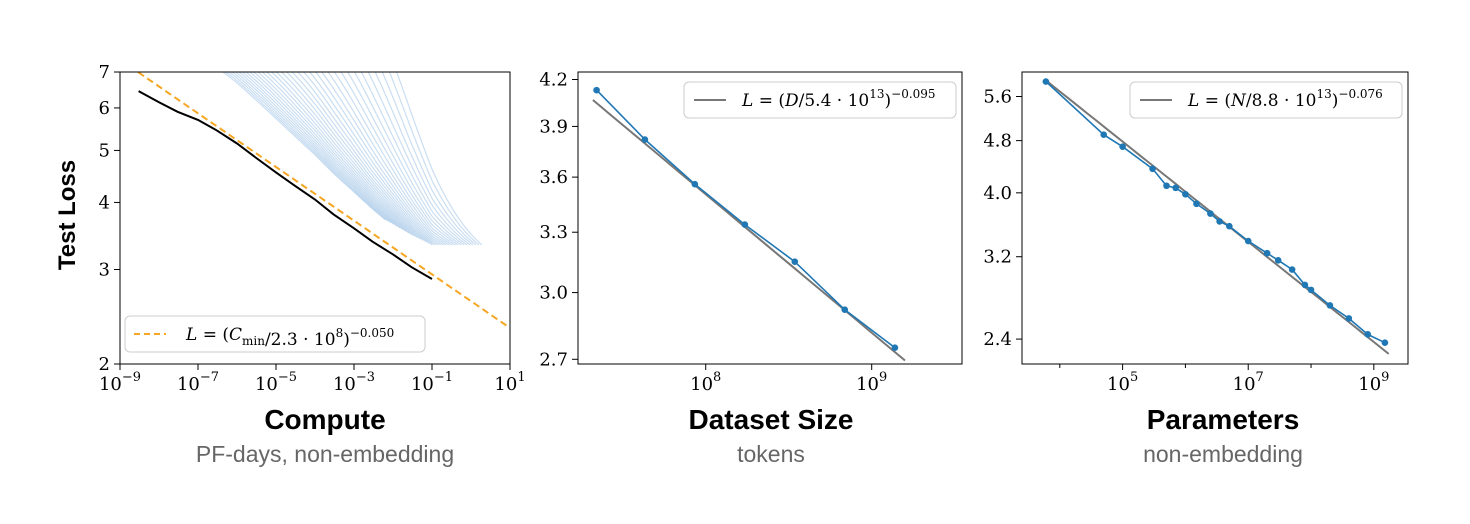 Image resolution: width=1470 pixels, height=524 pixels. I want to click on dataset-xlabel: Dataset Size, so click(771, 419).